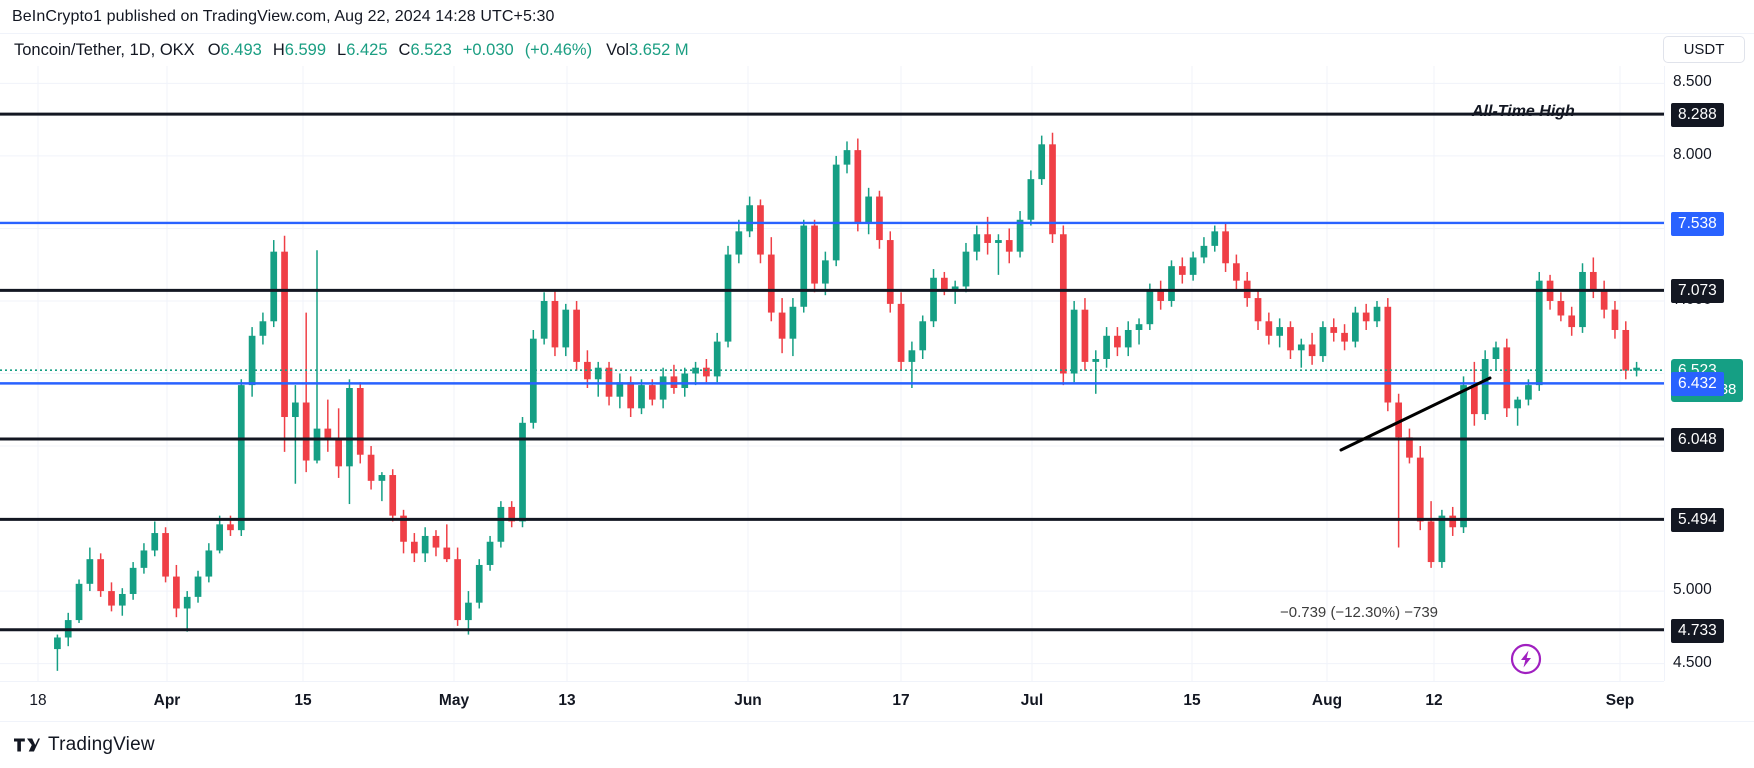 The image size is (1754, 768). I want to click on price-change-percent: (+0.46%), so click(558, 49).